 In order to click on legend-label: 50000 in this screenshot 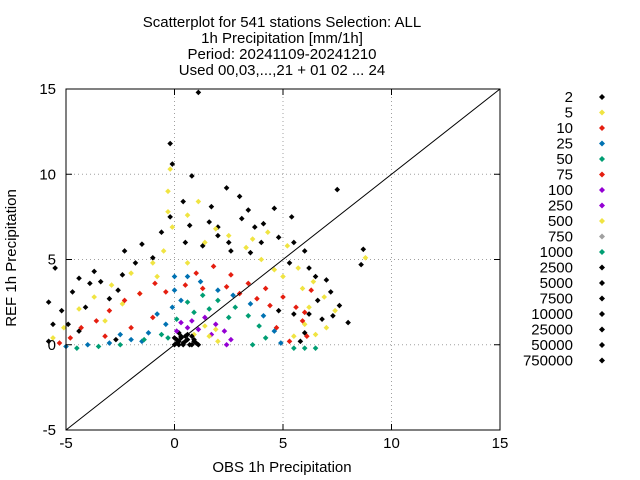, I will do `click(552, 345)`.